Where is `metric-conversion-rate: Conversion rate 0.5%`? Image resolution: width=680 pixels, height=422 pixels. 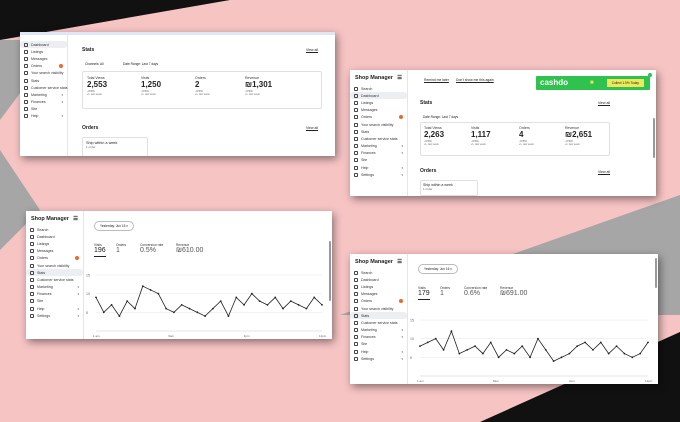 metric-conversion-rate: Conversion rate 0.5% is located at coordinates (152, 248).